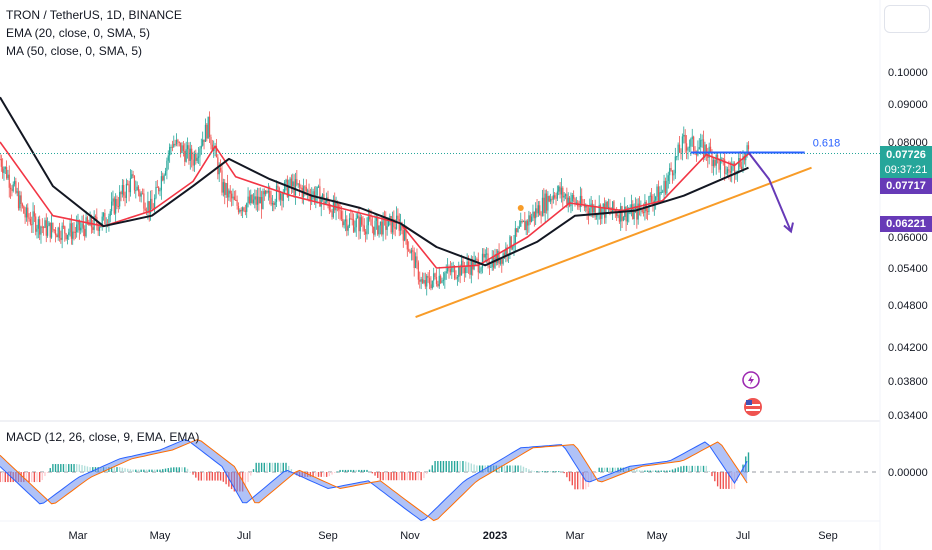 This screenshot has height=550, width=932. What do you see at coordinates (906, 224) in the screenshot?
I see `ma-price-tag: 0.06221` at bounding box center [906, 224].